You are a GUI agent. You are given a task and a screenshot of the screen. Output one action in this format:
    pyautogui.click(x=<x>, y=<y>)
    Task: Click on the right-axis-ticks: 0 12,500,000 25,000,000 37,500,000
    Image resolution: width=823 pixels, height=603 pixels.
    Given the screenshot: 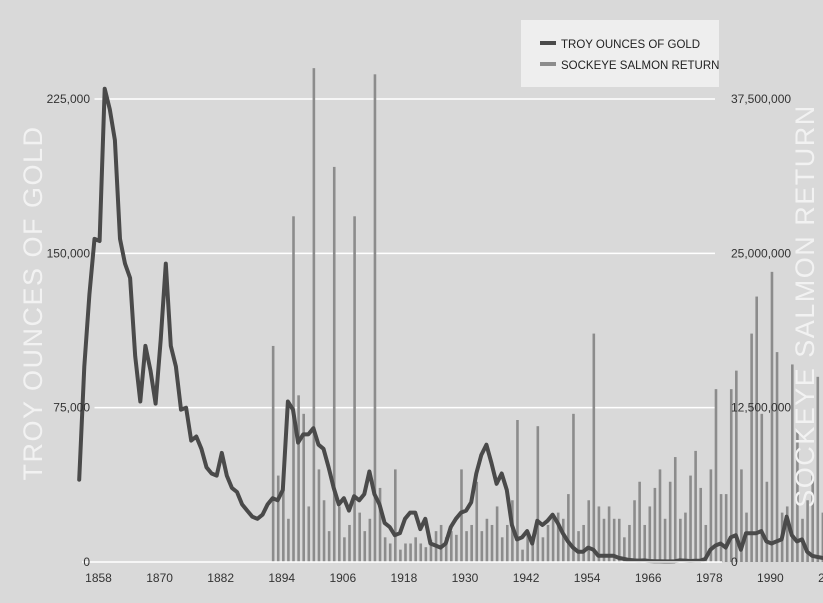 What is the action you would take?
    pyautogui.click(x=761, y=330)
    